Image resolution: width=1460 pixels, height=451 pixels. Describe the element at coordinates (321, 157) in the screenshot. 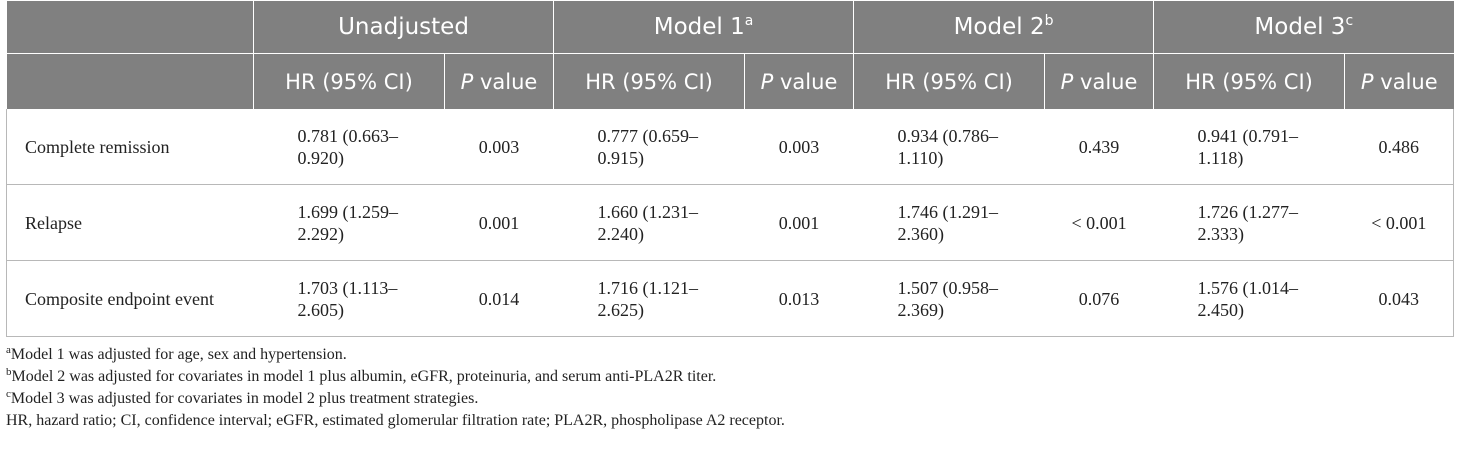

I see `hr-ci-line-2: 0.920)` at that location.